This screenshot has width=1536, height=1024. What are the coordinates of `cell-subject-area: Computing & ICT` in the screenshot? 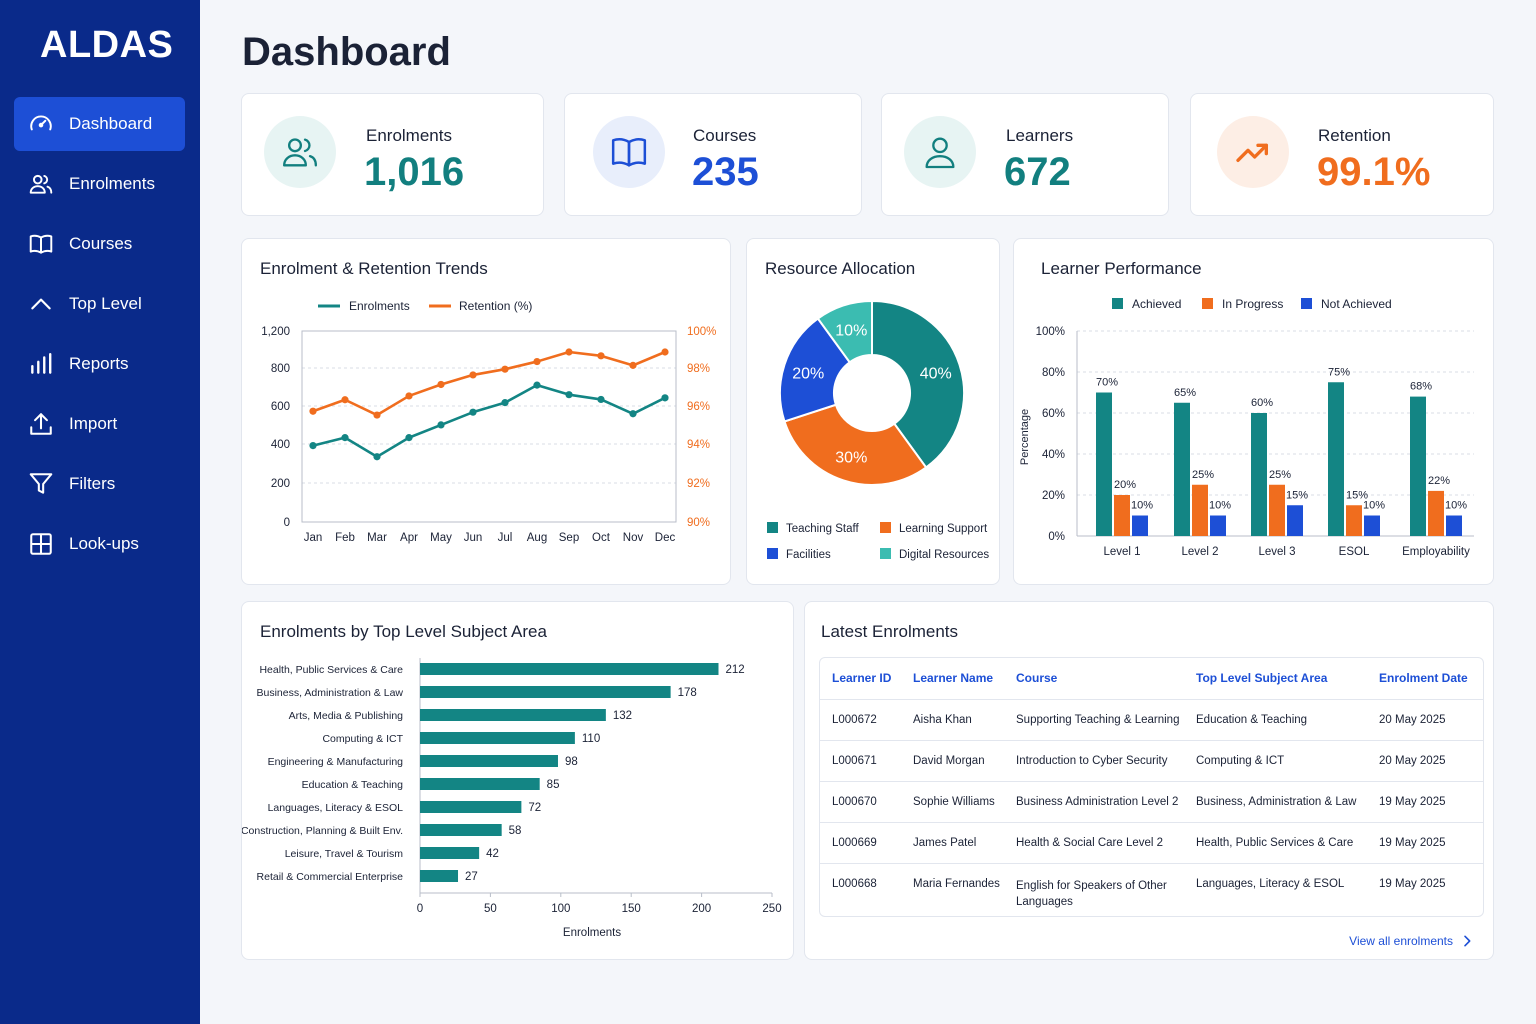 It's located at (1275, 761).